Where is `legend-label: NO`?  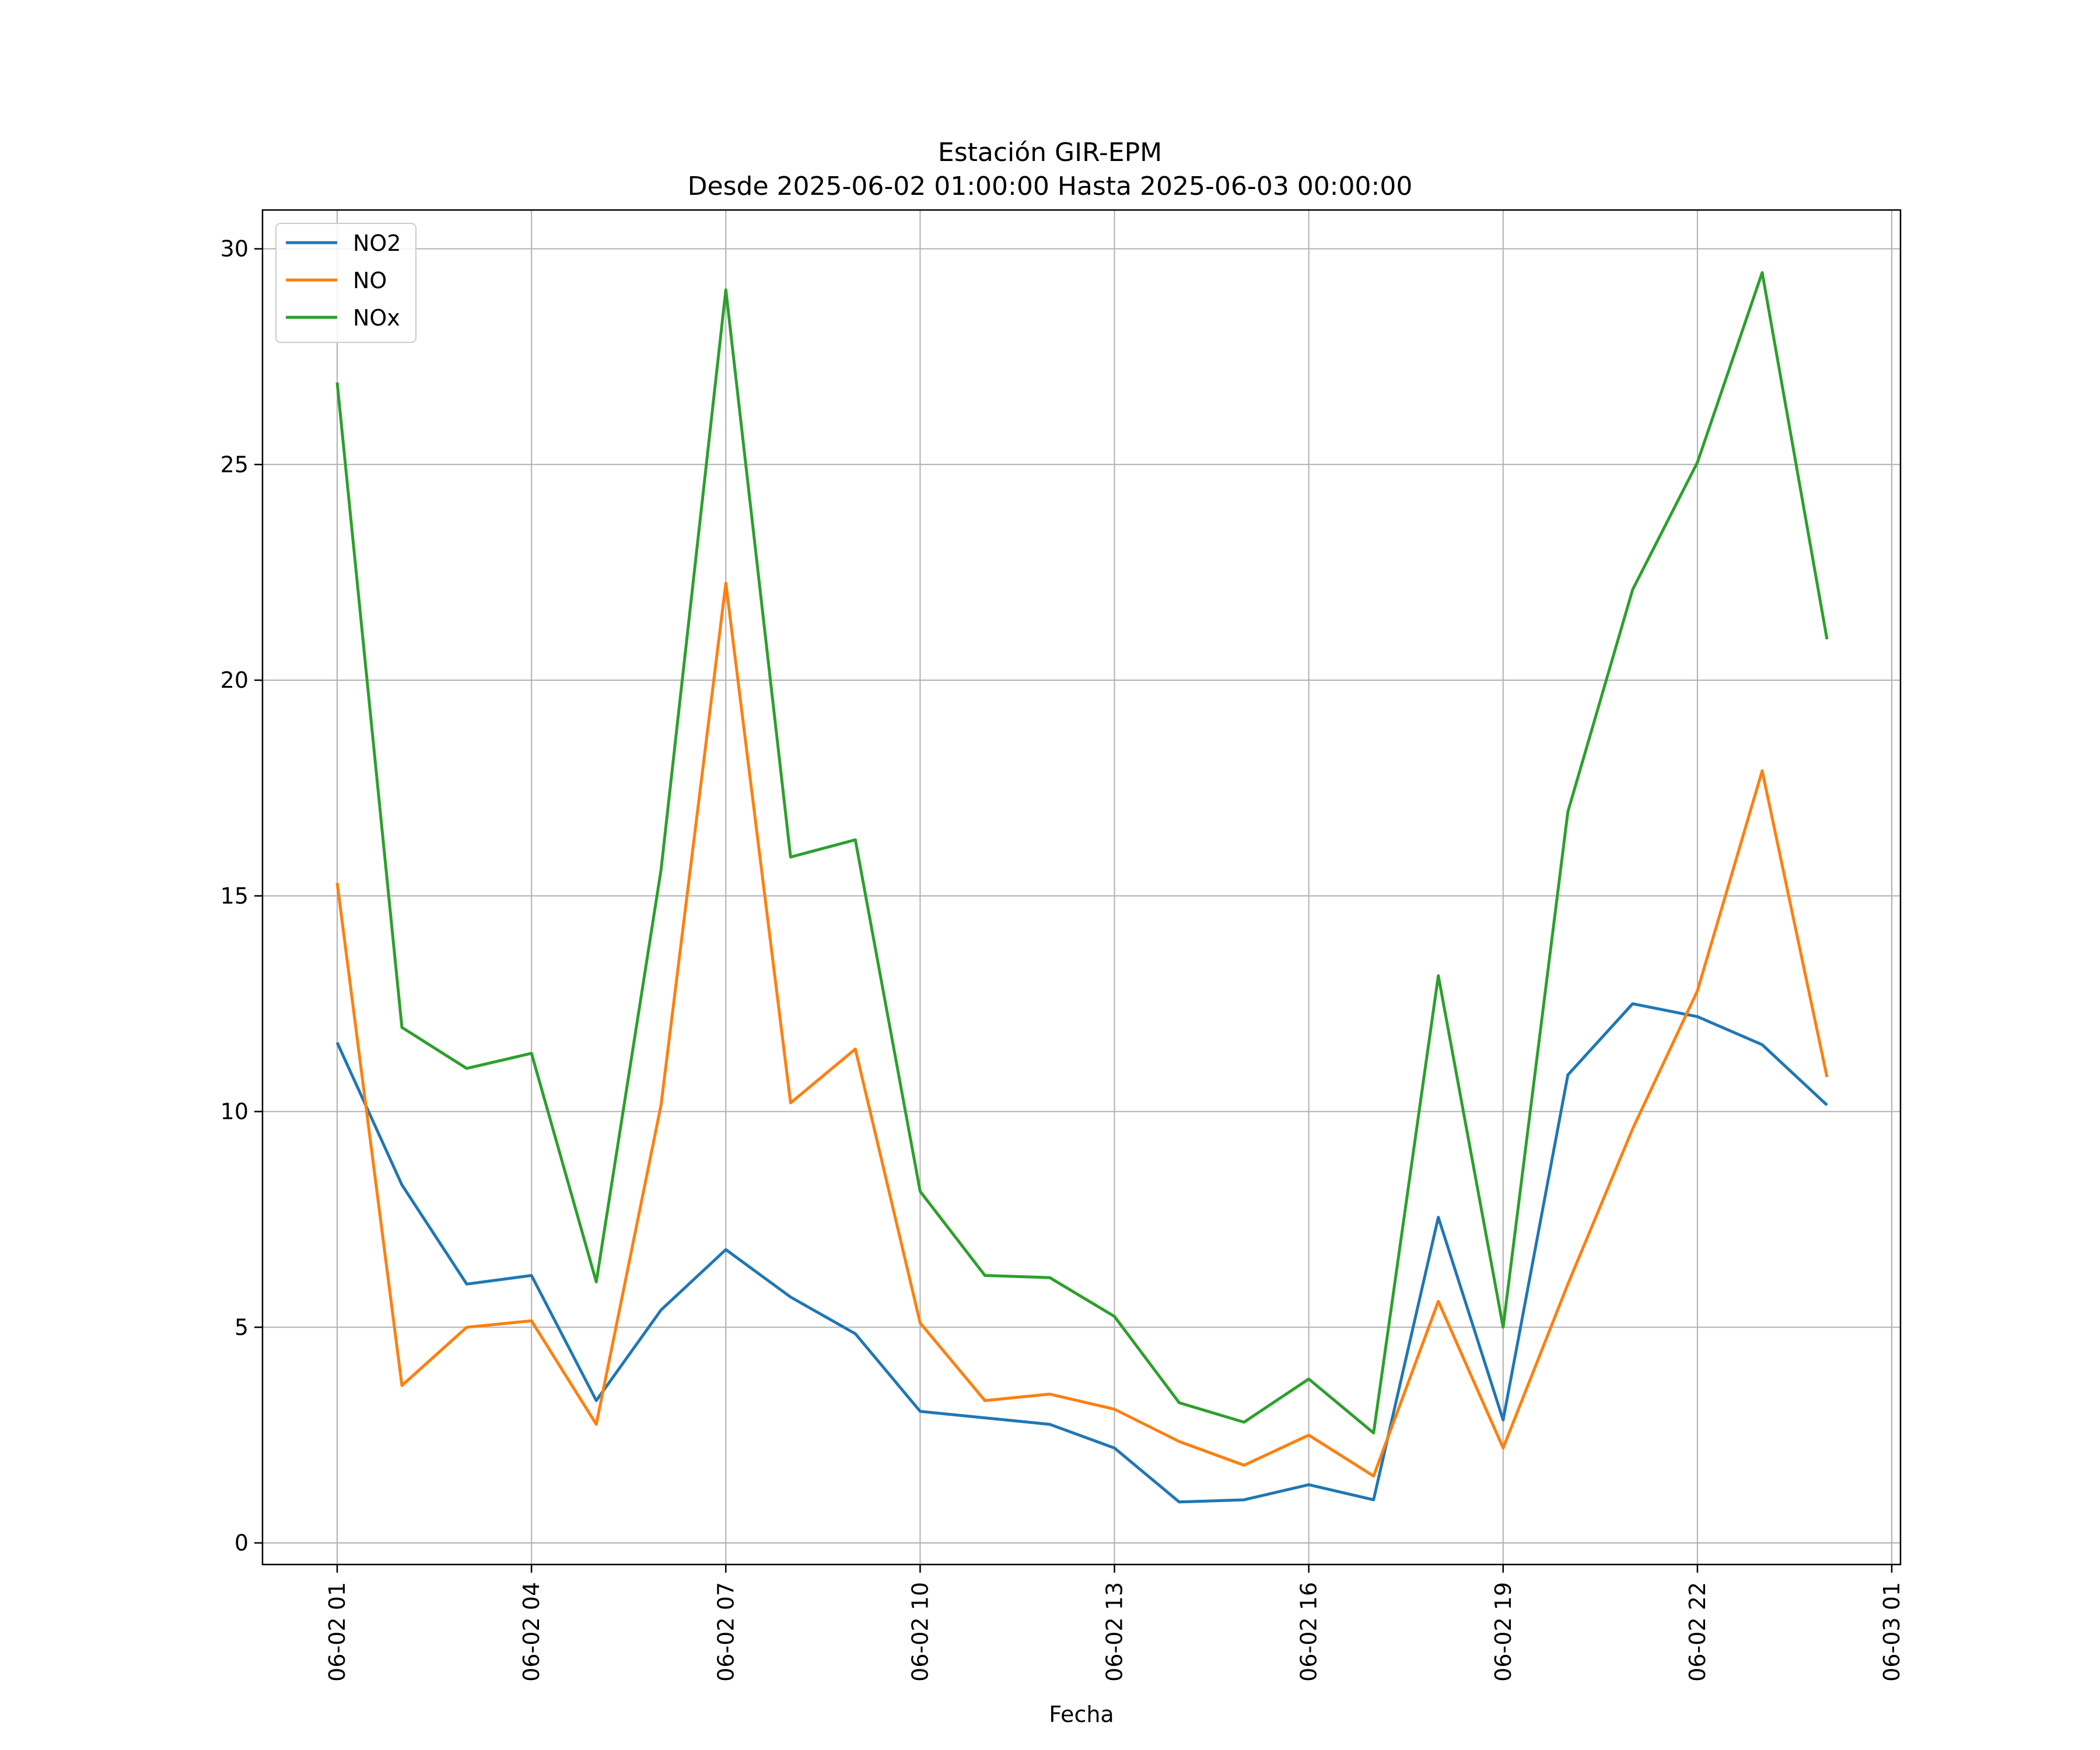 legend-label: NO is located at coordinates (370, 280).